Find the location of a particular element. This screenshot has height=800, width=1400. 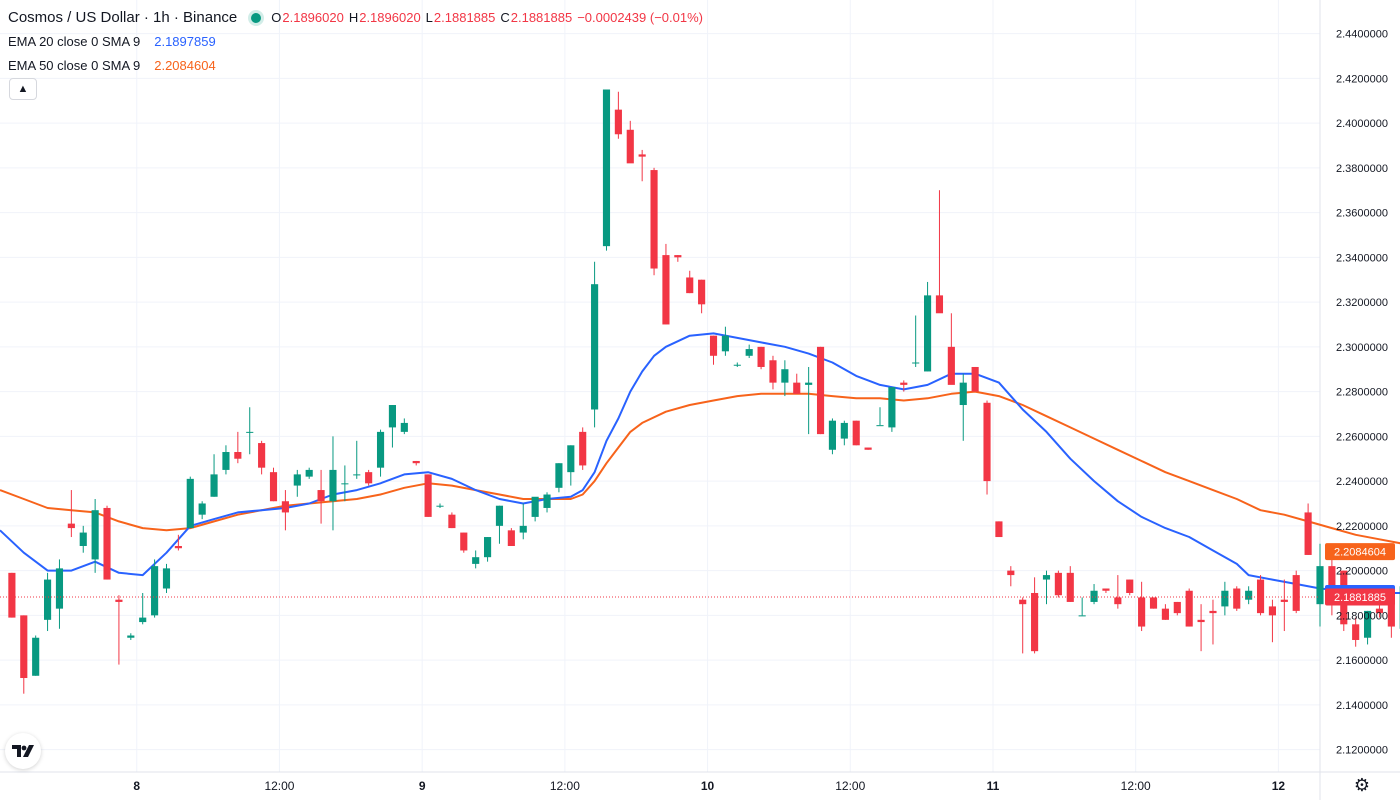

ohlc-key: C is located at coordinates (505, 17).